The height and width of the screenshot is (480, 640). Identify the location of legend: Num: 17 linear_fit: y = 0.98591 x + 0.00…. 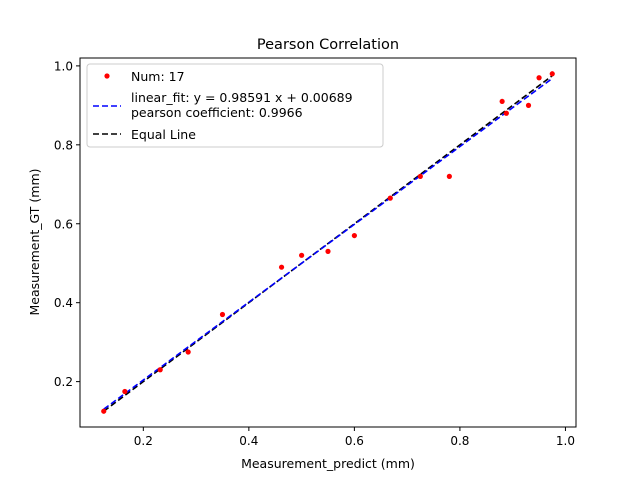
(235, 105).